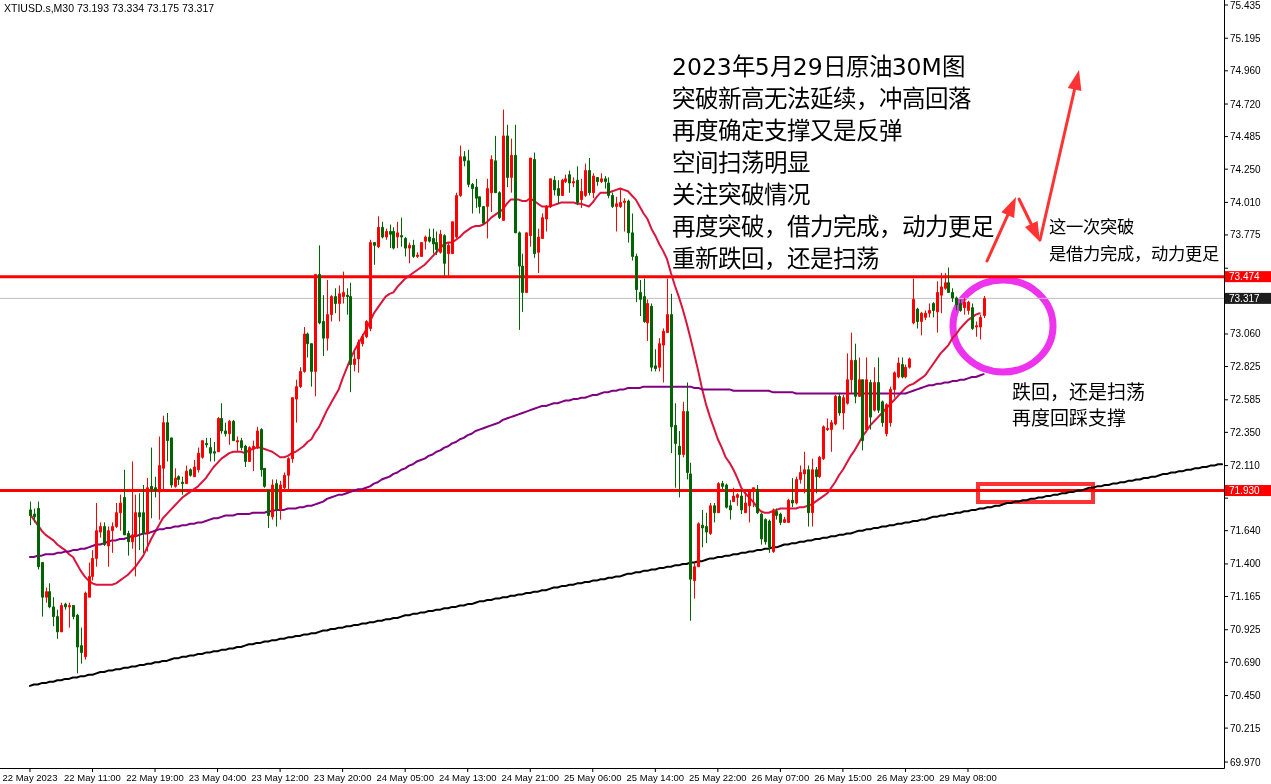 The width and height of the screenshot is (1271, 784). Describe the element at coordinates (780, 777) in the screenshot. I see `x-tick-label: 26 May 07:00` at that location.